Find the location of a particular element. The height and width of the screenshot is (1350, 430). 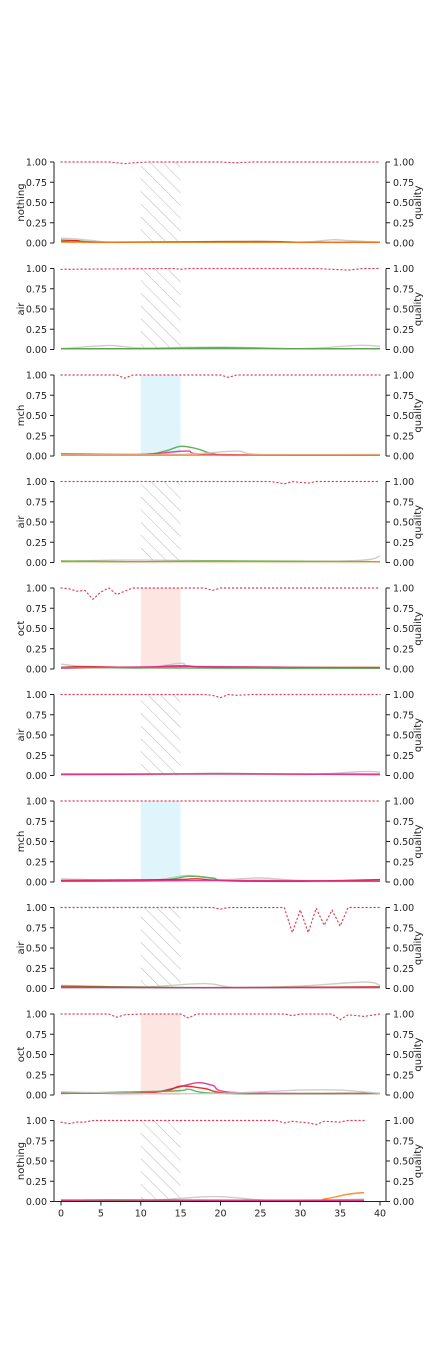

x-tick-label: 25 is located at coordinates (260, 1214).